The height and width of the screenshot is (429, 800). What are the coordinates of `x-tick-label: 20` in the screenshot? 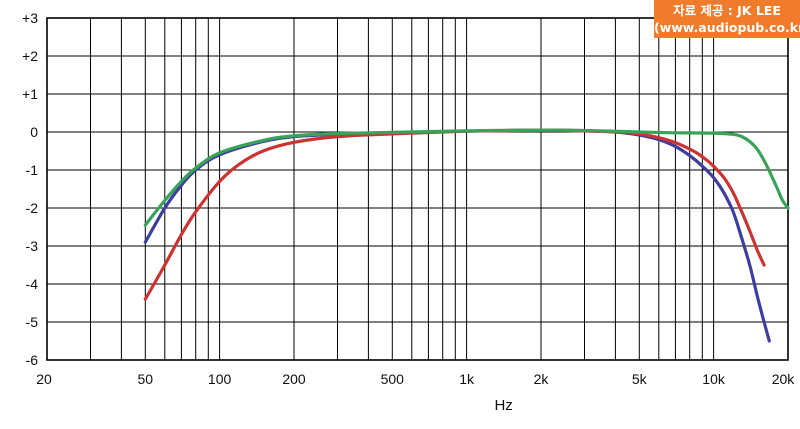 It's located at (44, 379).